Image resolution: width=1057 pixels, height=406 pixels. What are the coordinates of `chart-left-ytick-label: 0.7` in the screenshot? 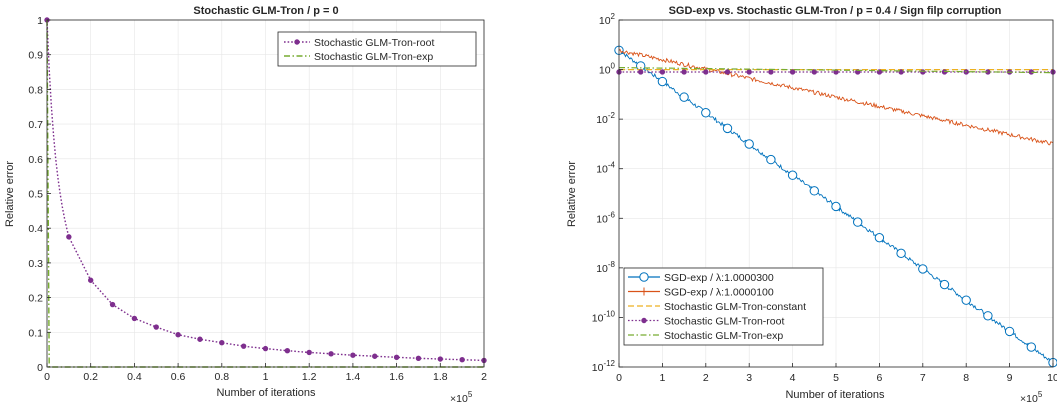 It's located at (35, 125).